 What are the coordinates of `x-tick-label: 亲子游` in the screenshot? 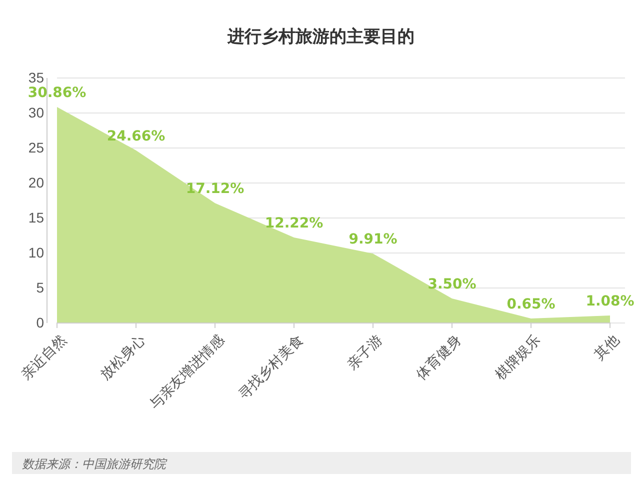 It's located at (364, 351).